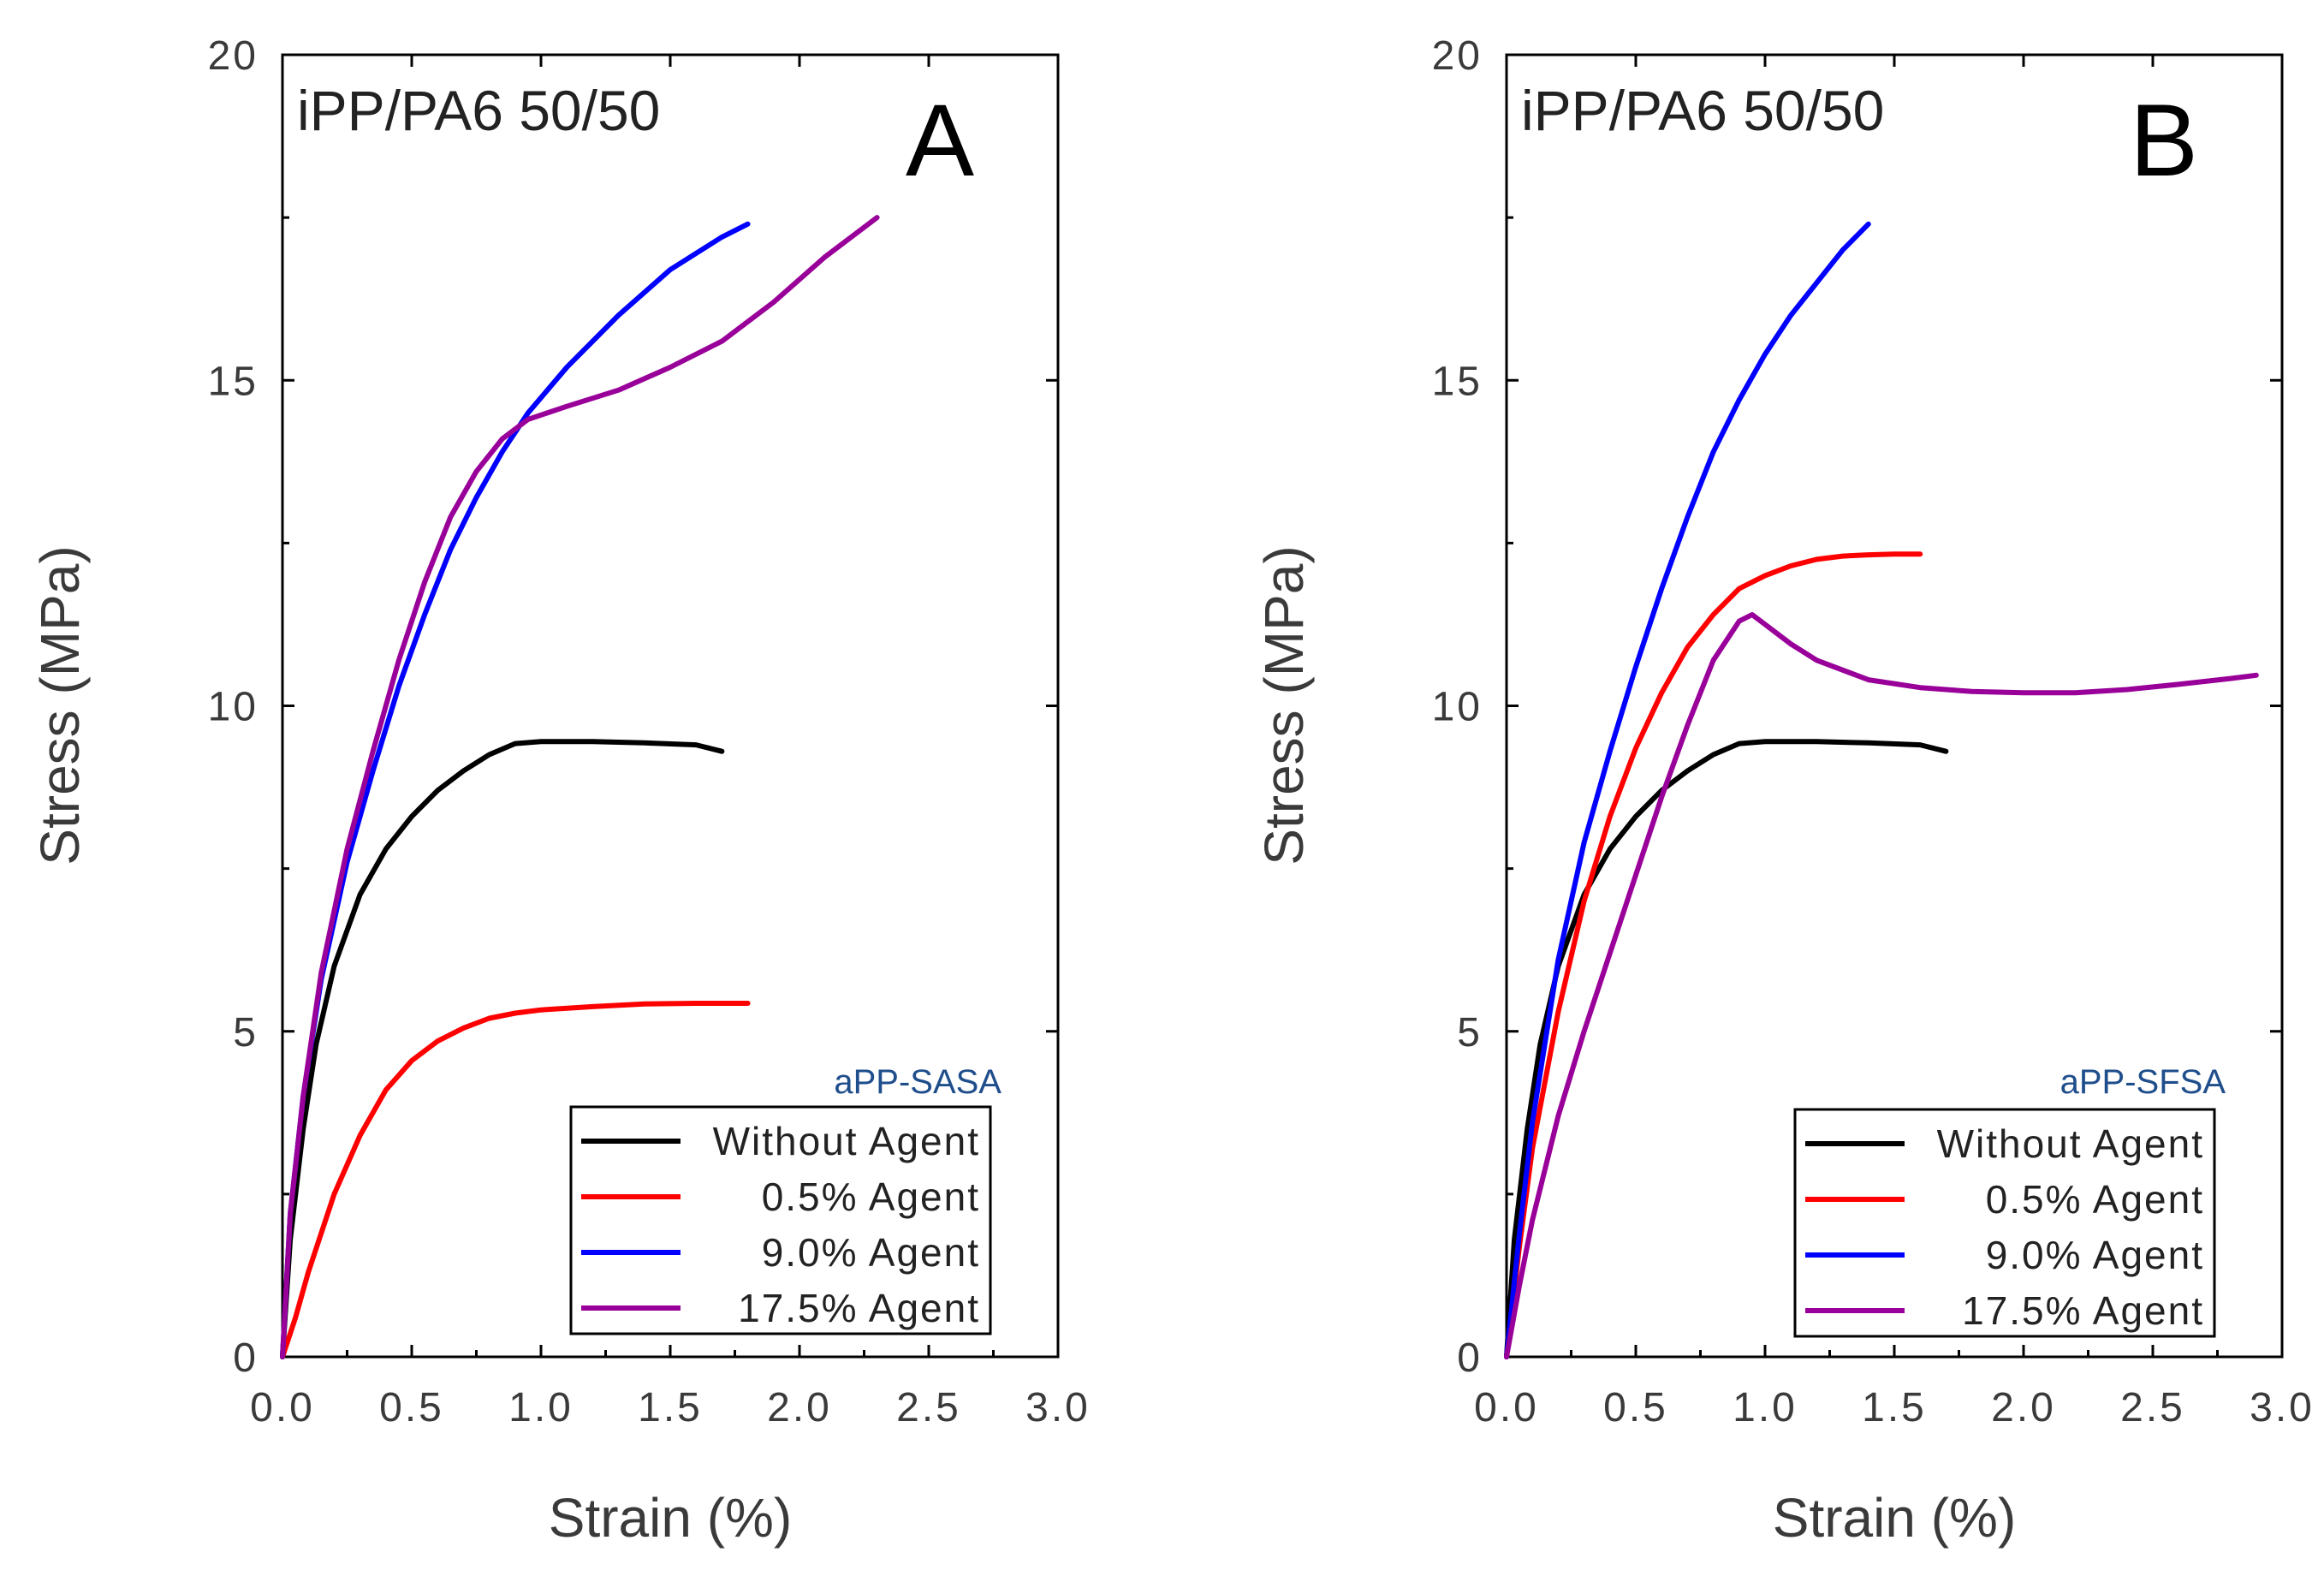 The width and height of the screenshot is (2324, 1576). I want to click on series-line-9-0-agent, so click(1687, 790).